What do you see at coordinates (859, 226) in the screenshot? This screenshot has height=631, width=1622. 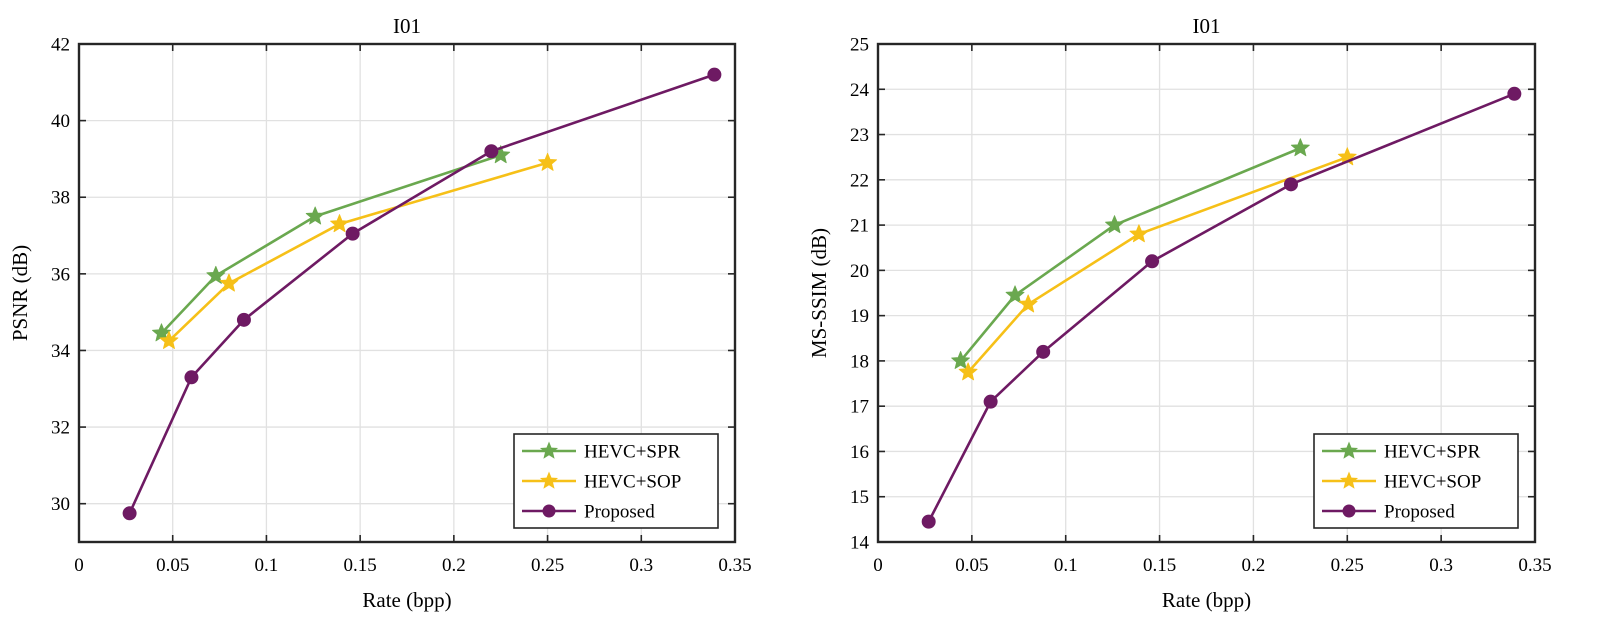 I see `y-tick-label: 21` at bounding box center [859, 226].